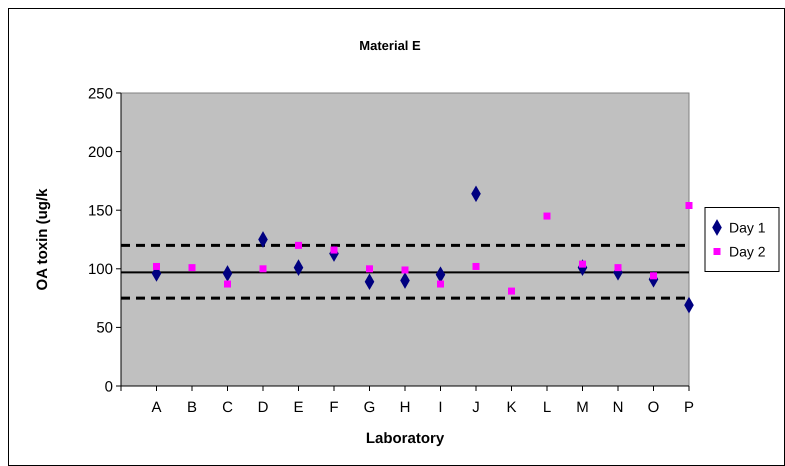 Image resolution: width=785 pixels, height=466 pixels. I want to click on y-tick-label: 0, so click(108, 387).